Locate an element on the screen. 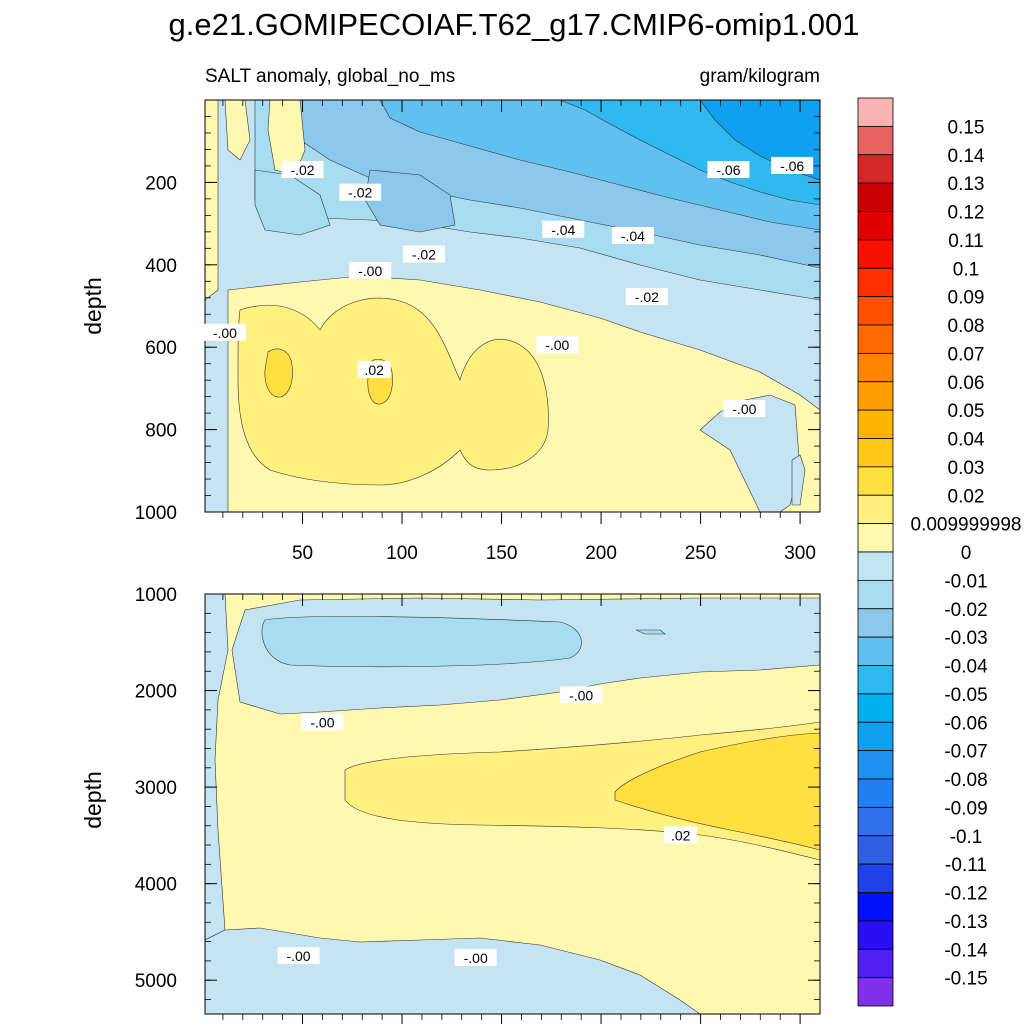  colorbar-label: -0.14 is located at coordinates (966, 950).